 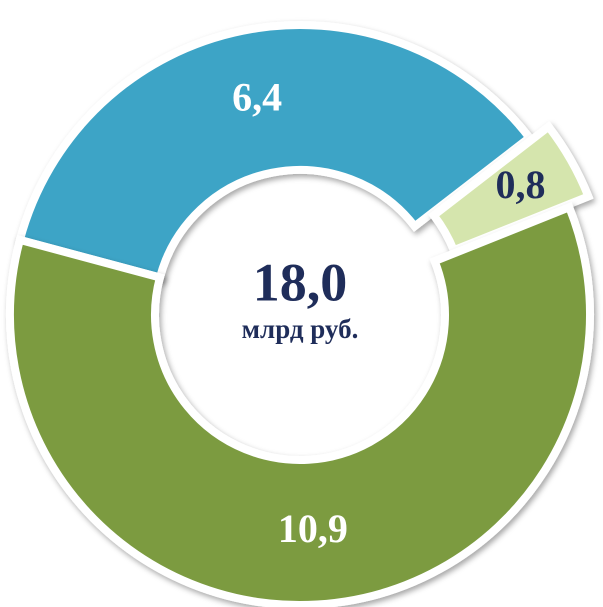 I want to click on total-label: 18,0, so click(x=300, y=282).